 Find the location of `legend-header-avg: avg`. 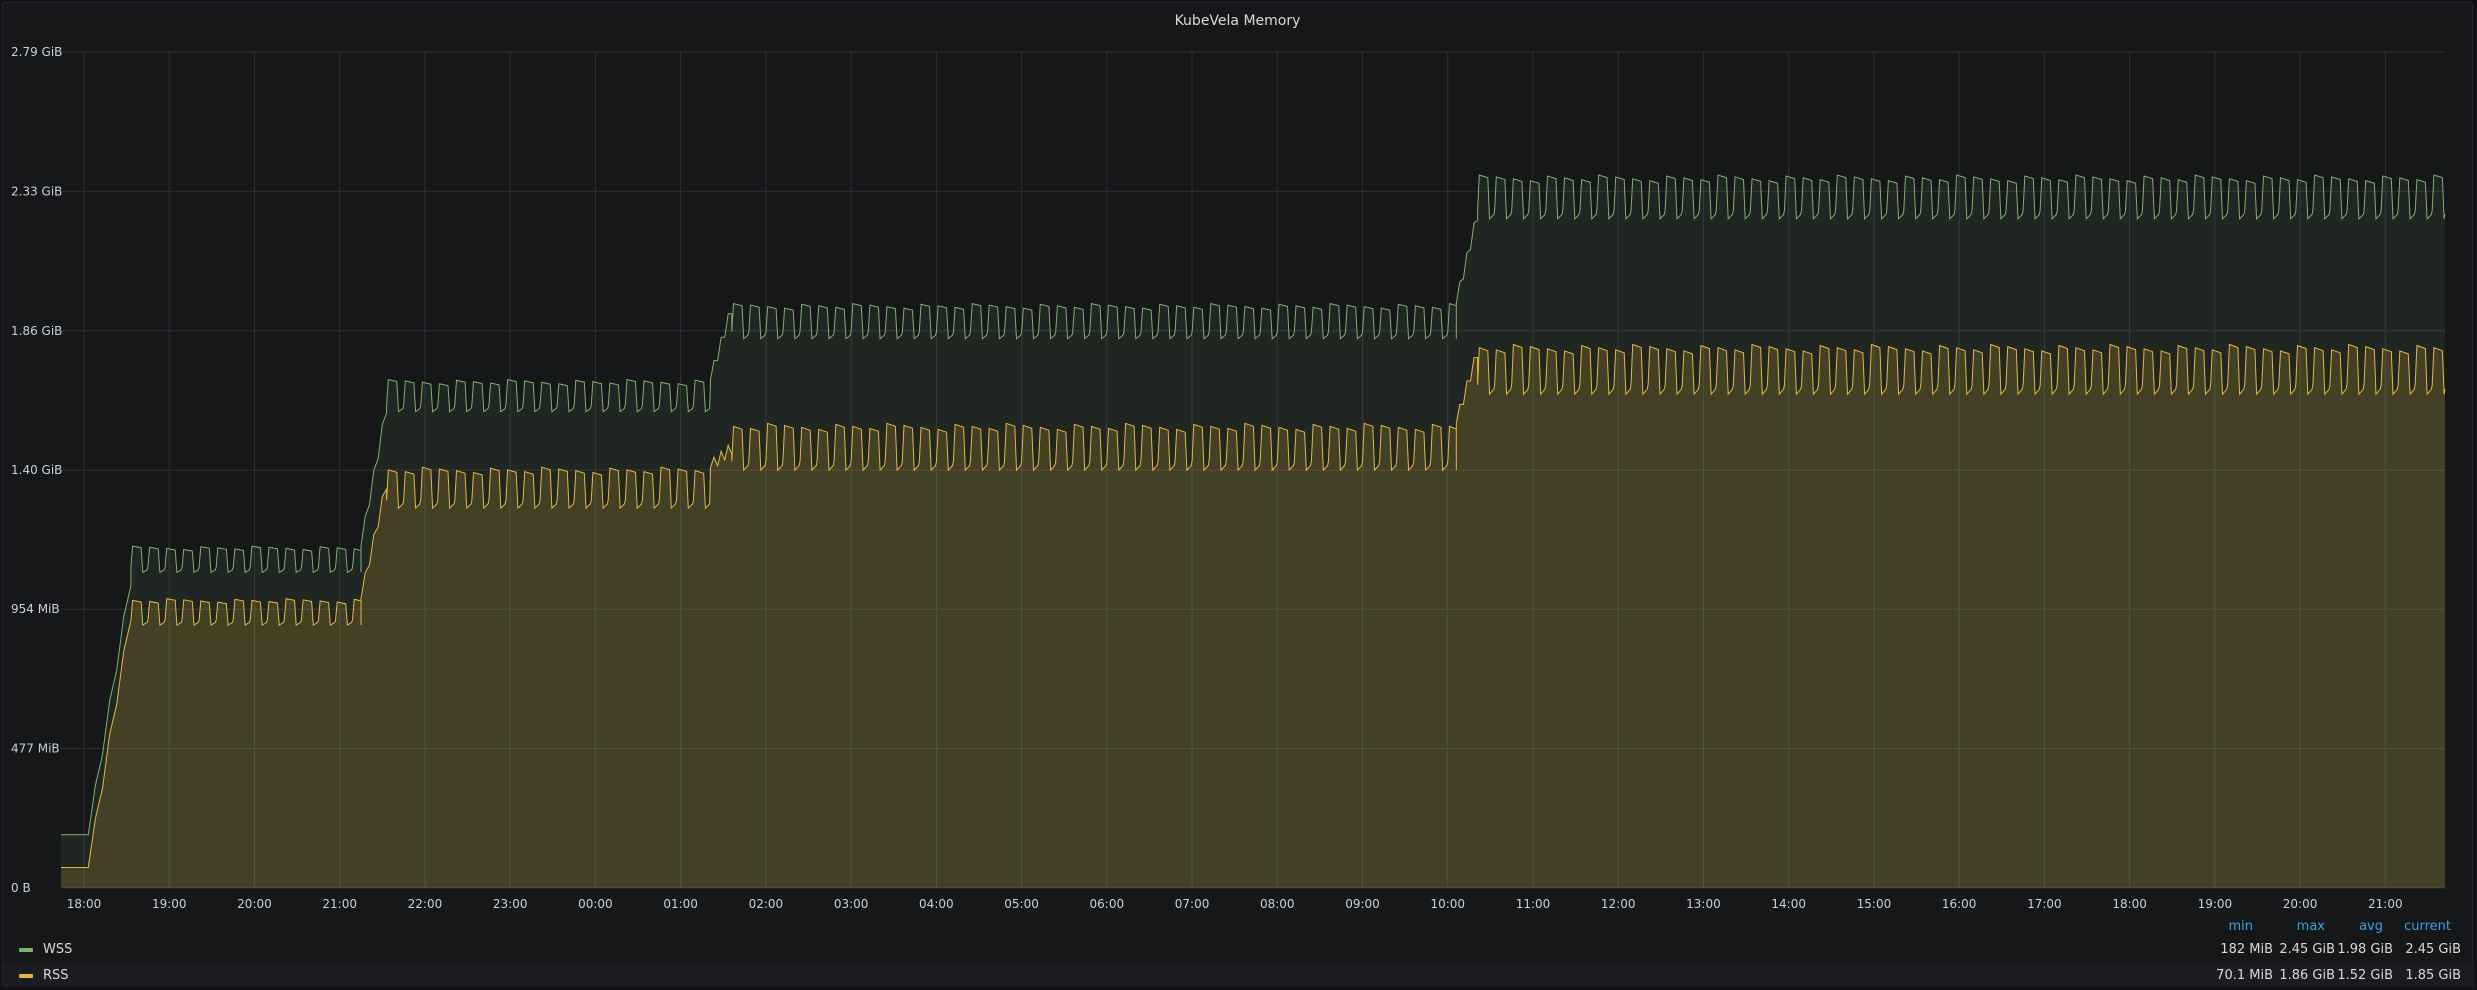

legend-header-avg: avg is located at coordinates (2371, 926).